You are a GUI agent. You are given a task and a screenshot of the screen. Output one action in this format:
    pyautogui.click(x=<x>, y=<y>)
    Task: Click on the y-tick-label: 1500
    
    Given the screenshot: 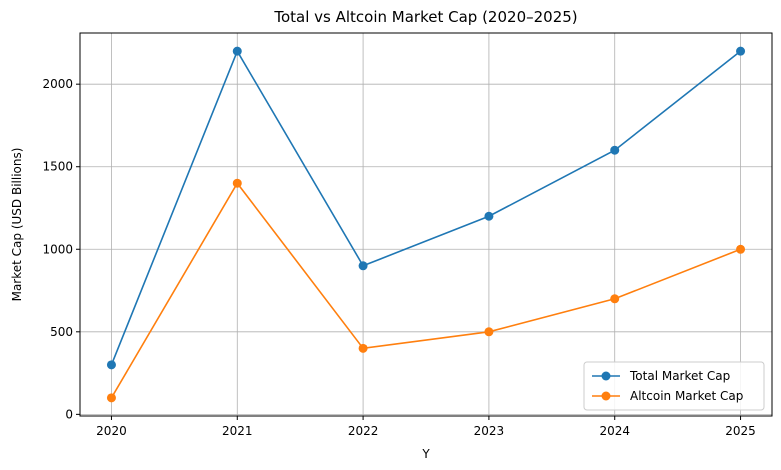 What is the action you would take?
    pyautogui.click(x=57, y=167)
    